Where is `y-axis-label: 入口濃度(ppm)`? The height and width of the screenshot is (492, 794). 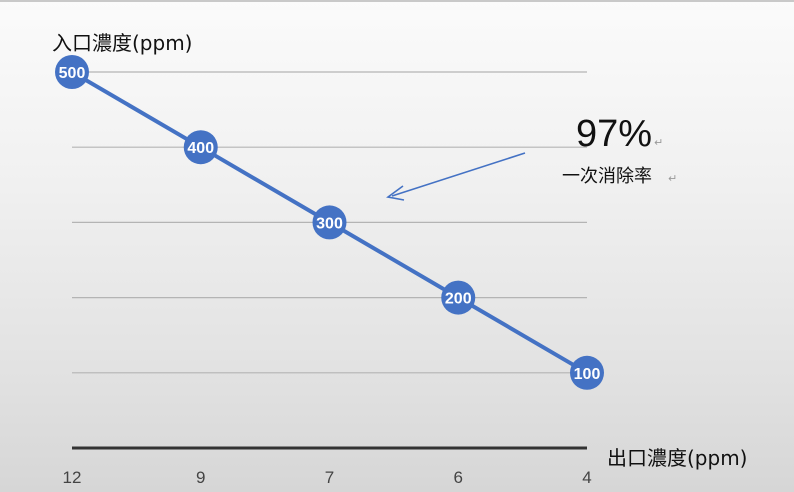 y-axis-label: 入口濃度(ppm) is located at coordinates (122, 43).